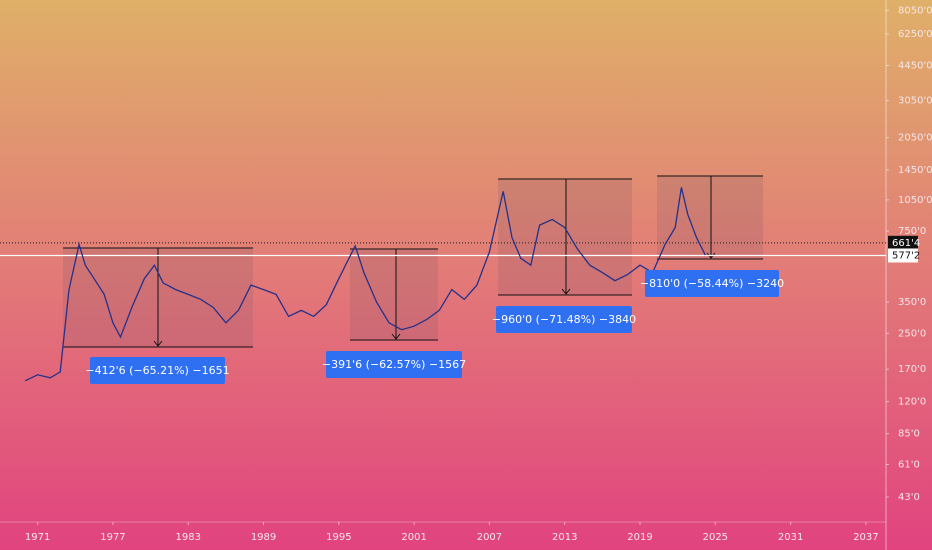 This screenshot has width=932, height=550. I want to click on x-tick-label: 1977, so click(112, 537).